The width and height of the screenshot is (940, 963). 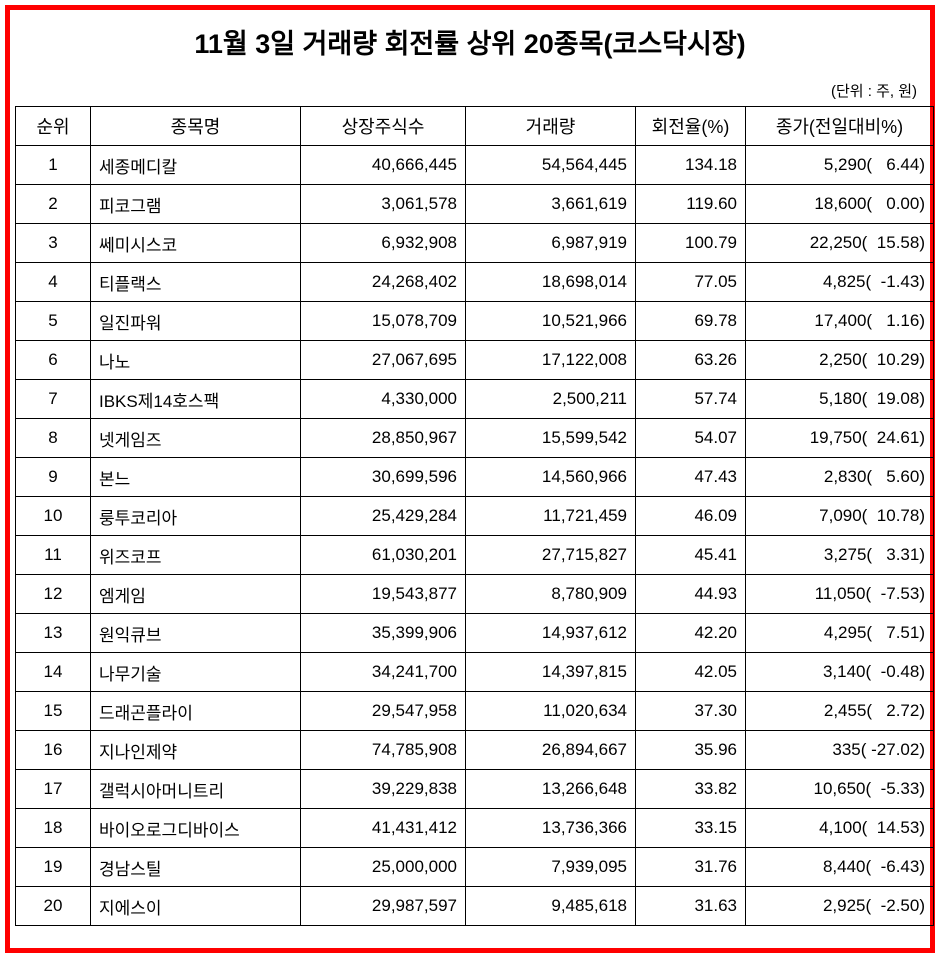 What do you see at coordinates (195, 594) in the screenshot?
I see `cell-stock-name: 엠게임` at bounding box center [195, 594].